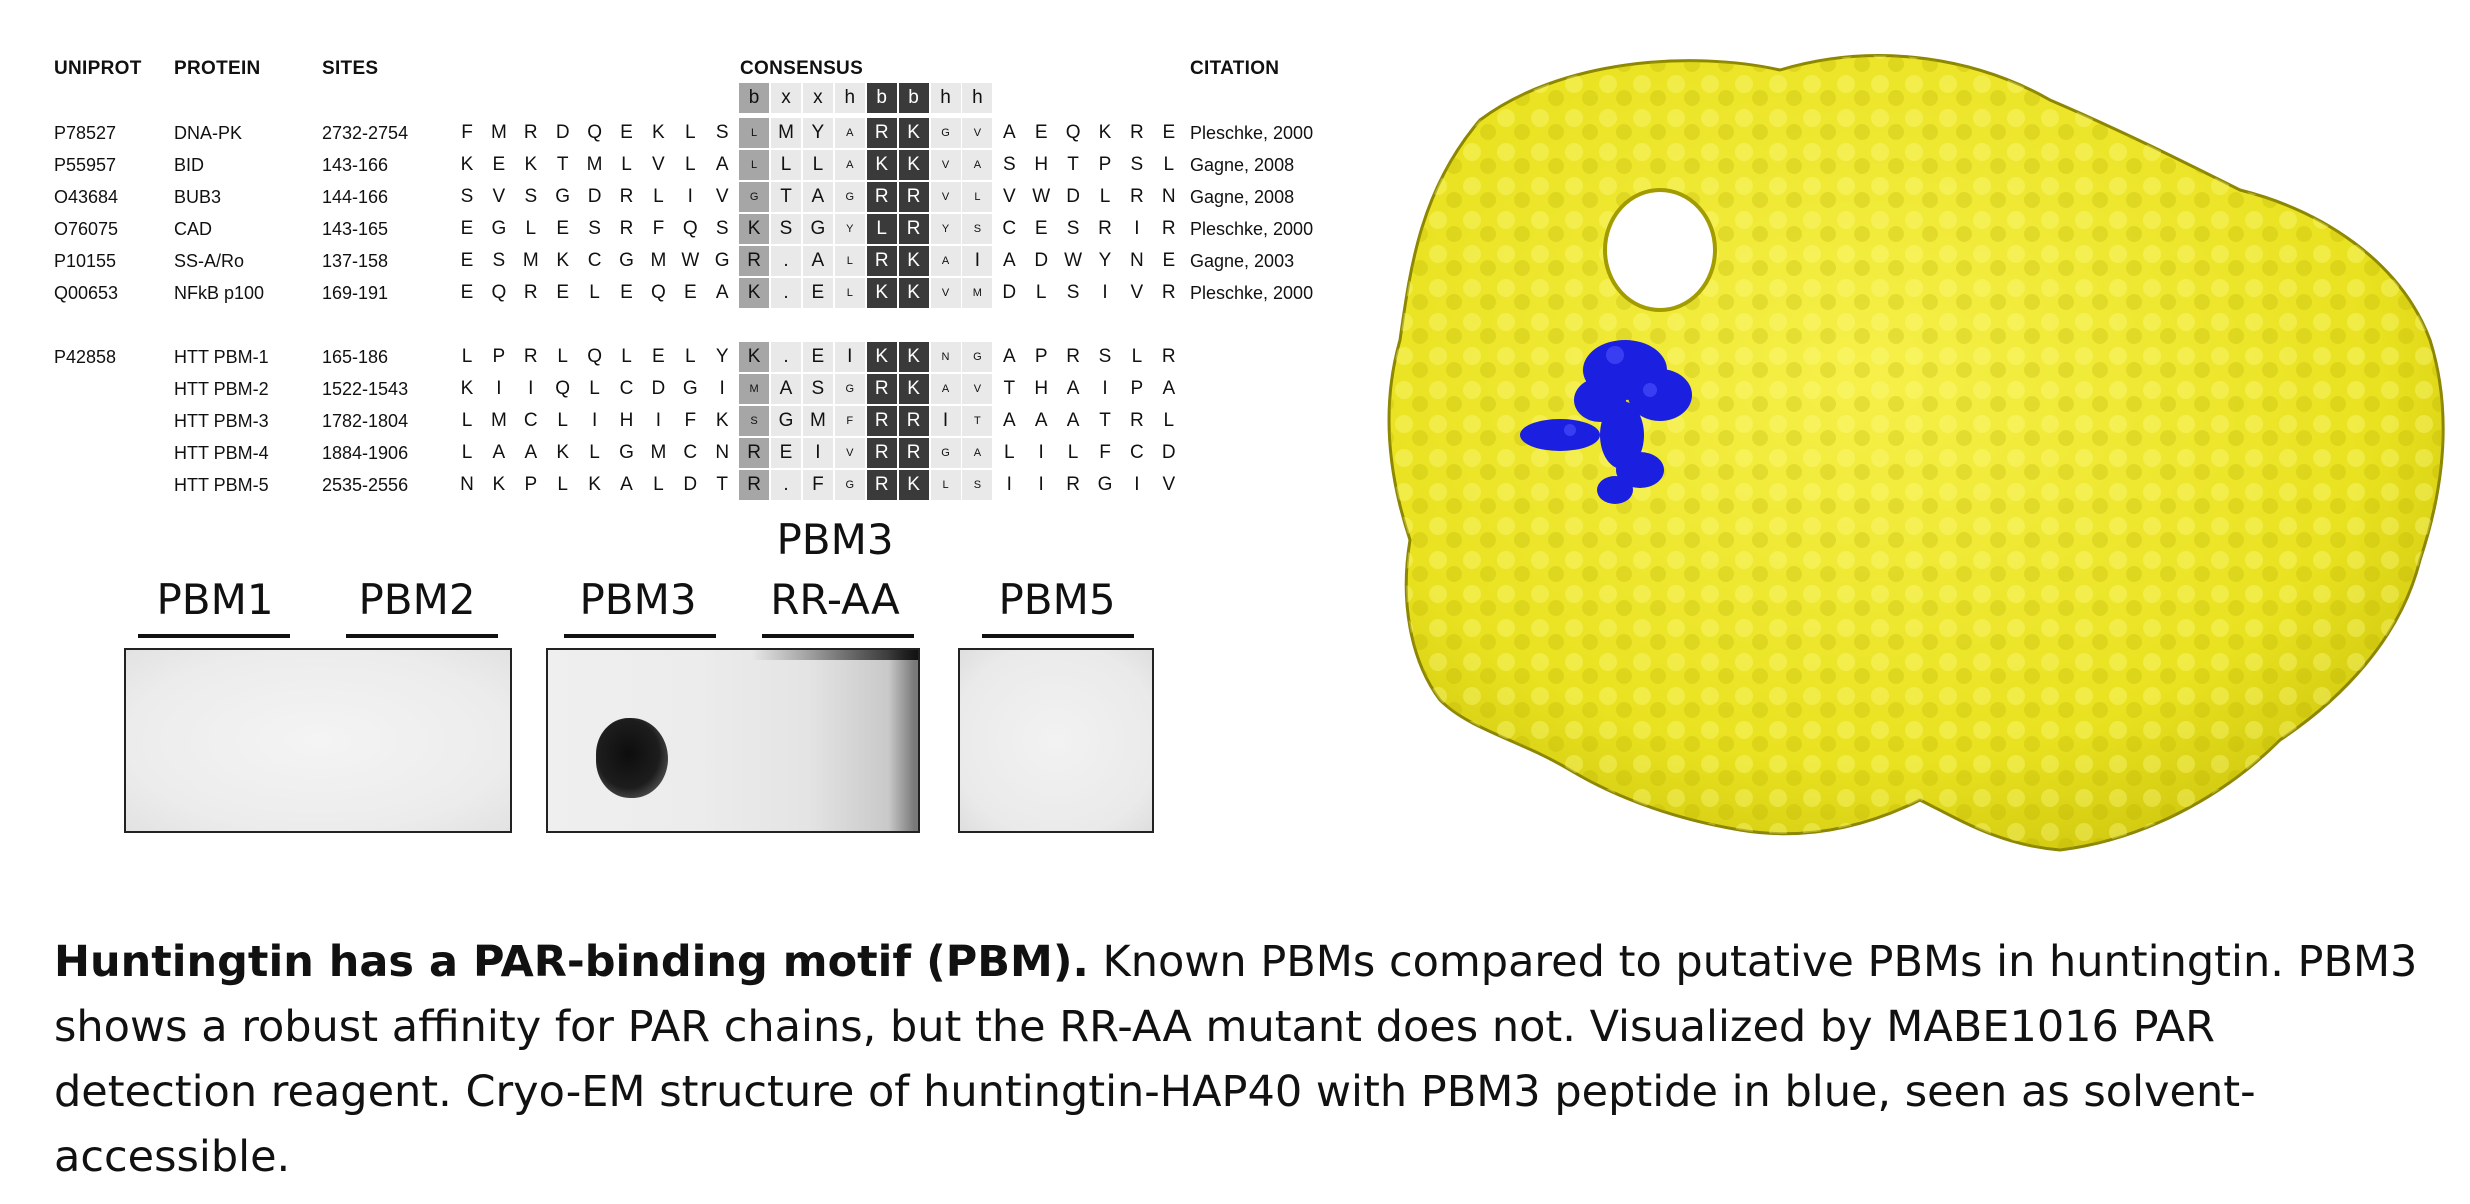 The height and width of the screenshot is (1204, 2470). Describe the element at coordinates (1041, 164) in the screenshot. I see `sequence-residue: H` at that location.